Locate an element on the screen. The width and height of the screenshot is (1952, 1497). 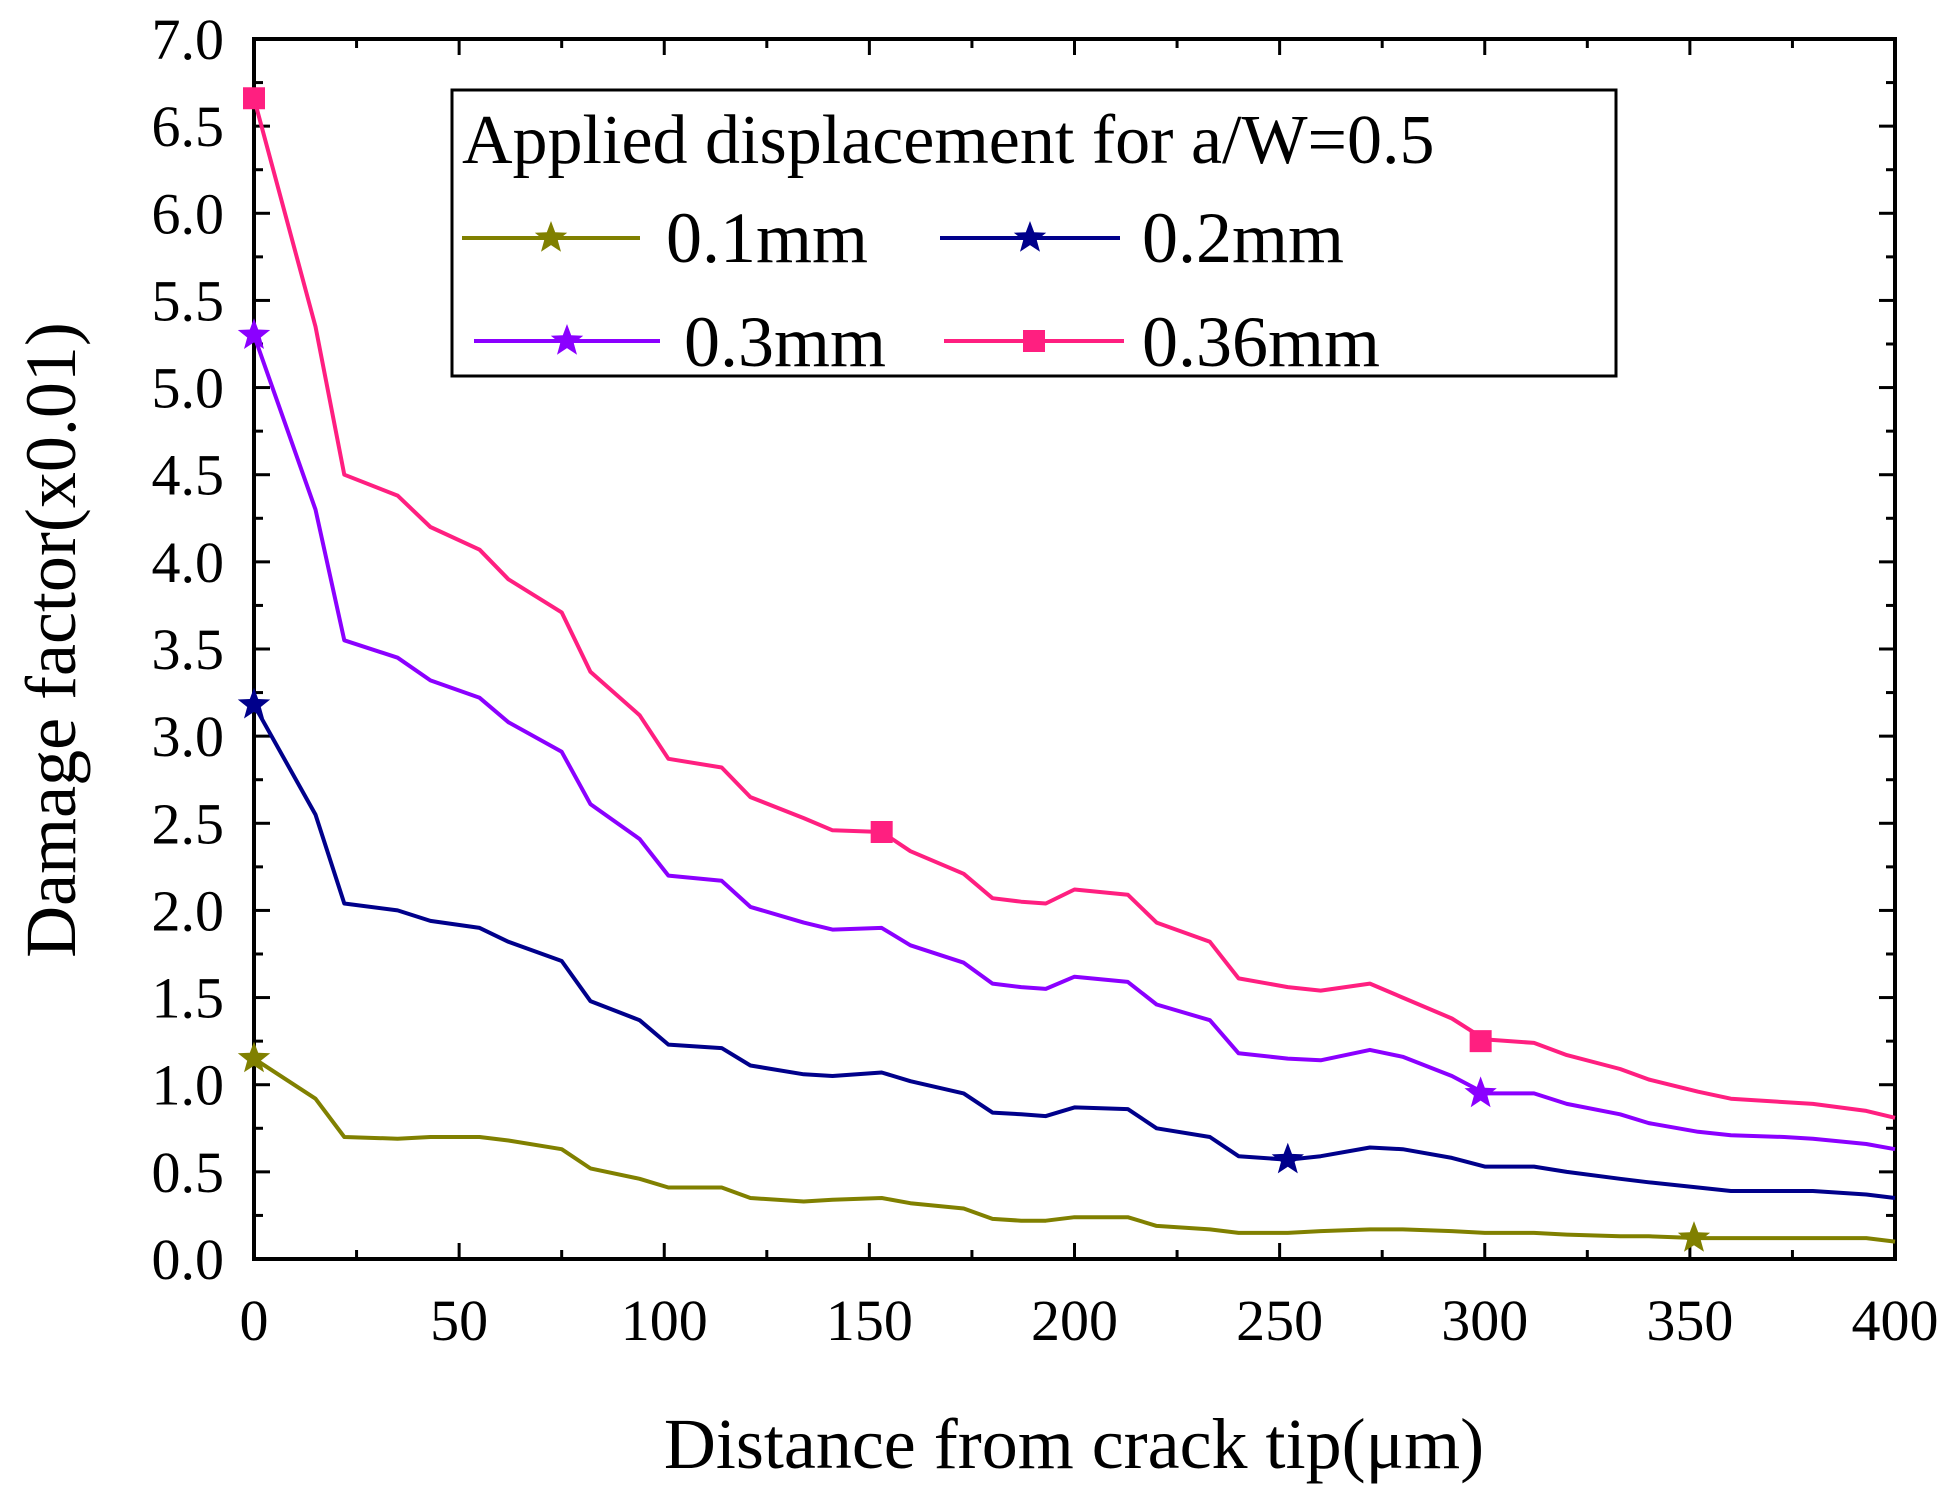
legend-marker-0.36mm is located at coordinates (1034, 341).